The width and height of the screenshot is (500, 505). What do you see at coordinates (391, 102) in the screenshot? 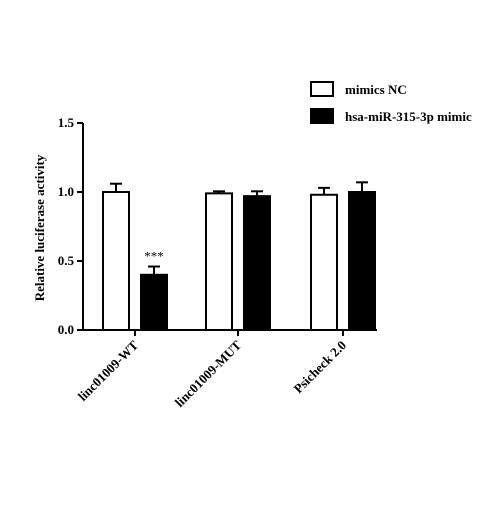
I see `legend: mimics NC hsa-miR-315-3p mimic` at bounding box center [391, 102].